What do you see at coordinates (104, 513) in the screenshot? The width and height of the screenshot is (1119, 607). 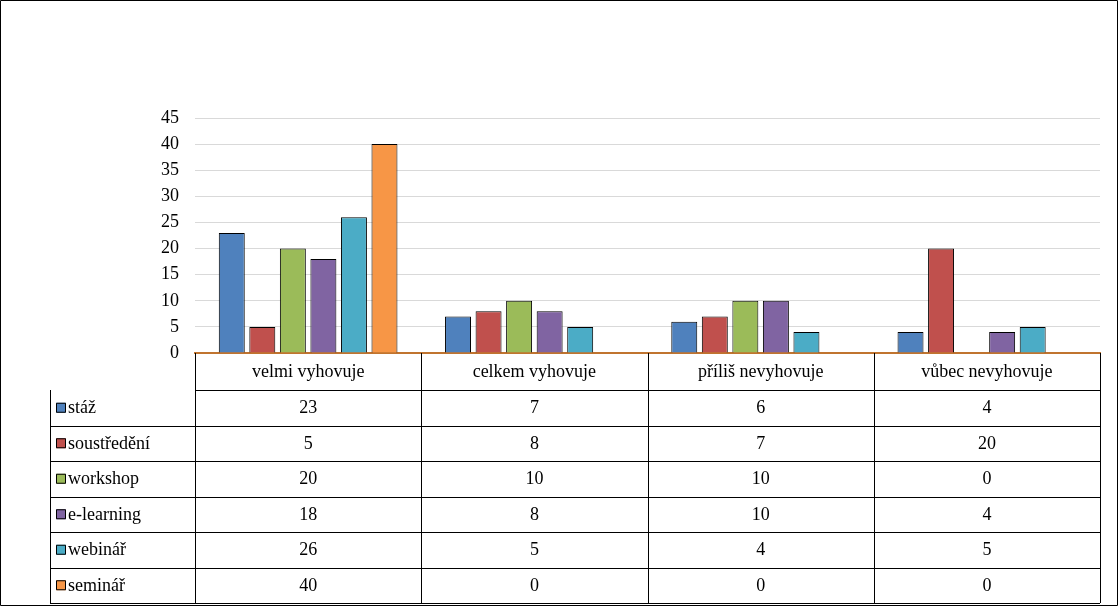 I see `legend-label: e-learning` at bounding box center [104, 513].